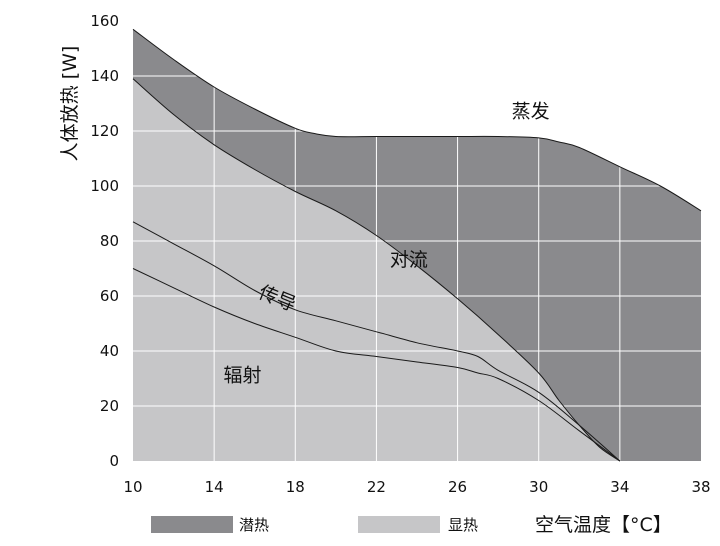  What do you see at coordinates (463, 525) in the screenshot?
I see `legend-label-sensible: 显热` at bounding box center [463, 525].